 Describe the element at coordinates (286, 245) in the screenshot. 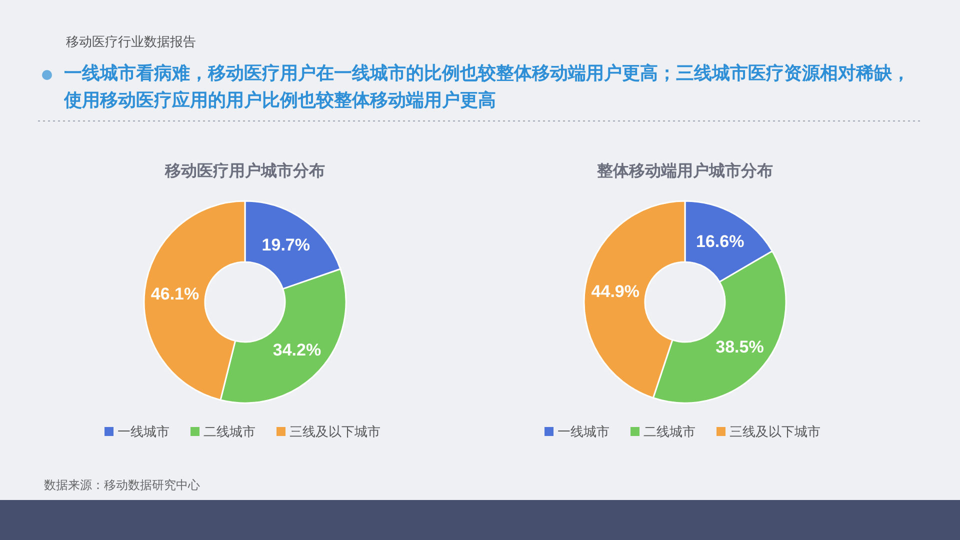

I see `data-label: 19.7%` at that location.